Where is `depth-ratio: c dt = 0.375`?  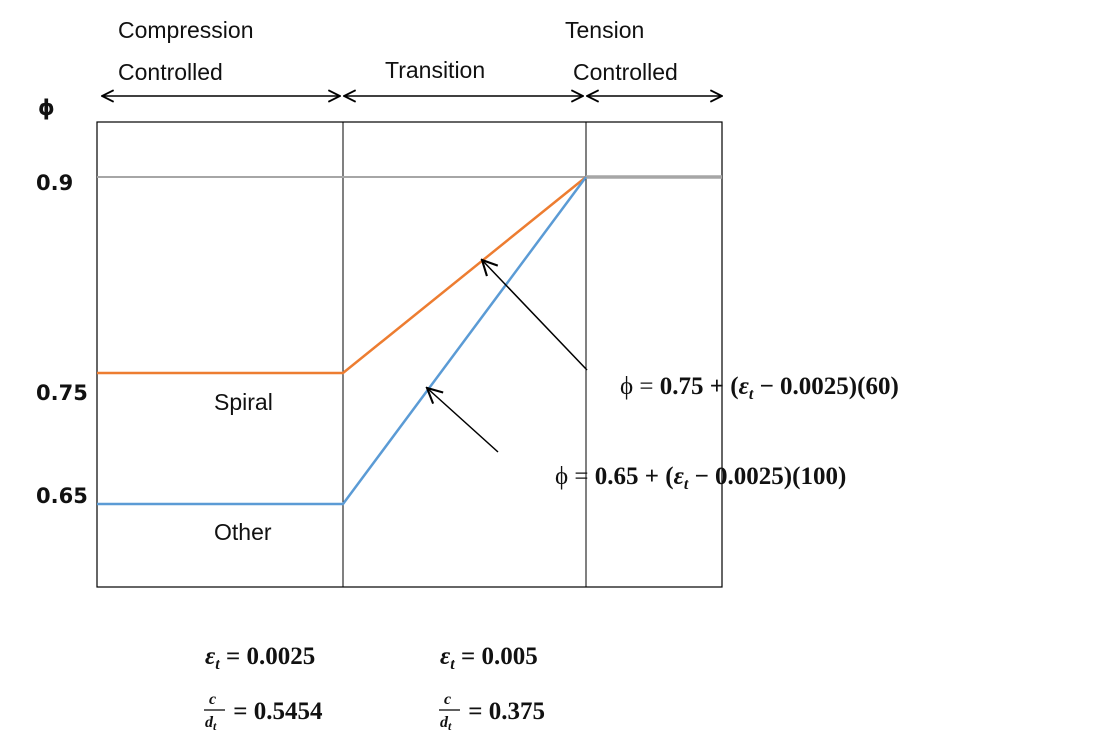
depth-ratio: c dt = 0.375 is located at coordinates (492, 712).